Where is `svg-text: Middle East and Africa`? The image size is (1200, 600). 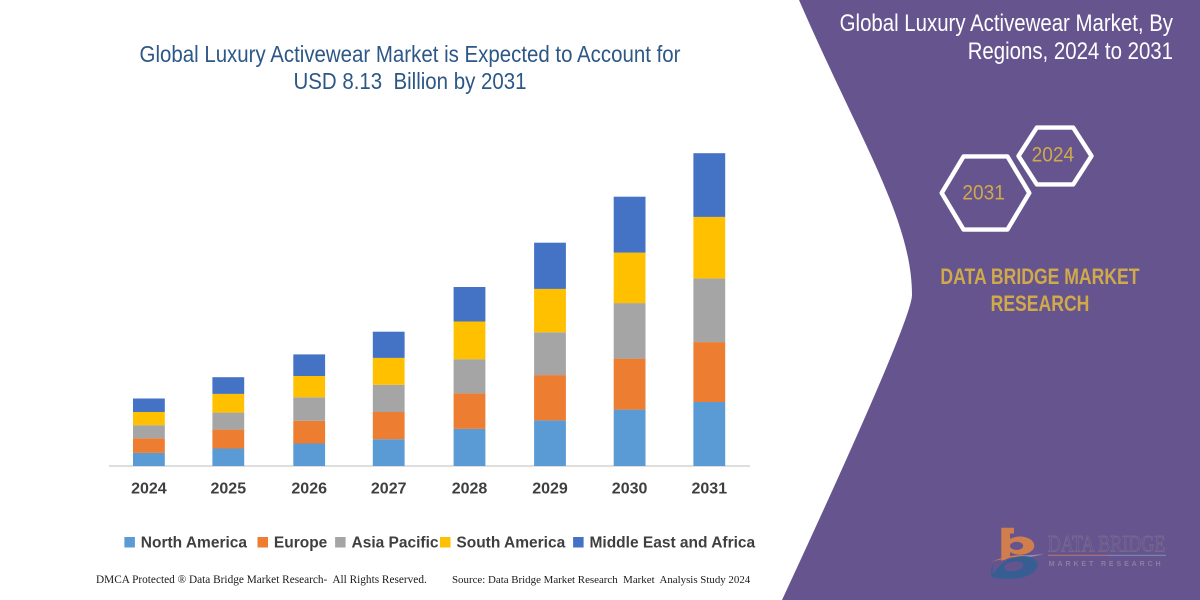
svg-text: Middle East and Africa is located at coordinates (673, 543).